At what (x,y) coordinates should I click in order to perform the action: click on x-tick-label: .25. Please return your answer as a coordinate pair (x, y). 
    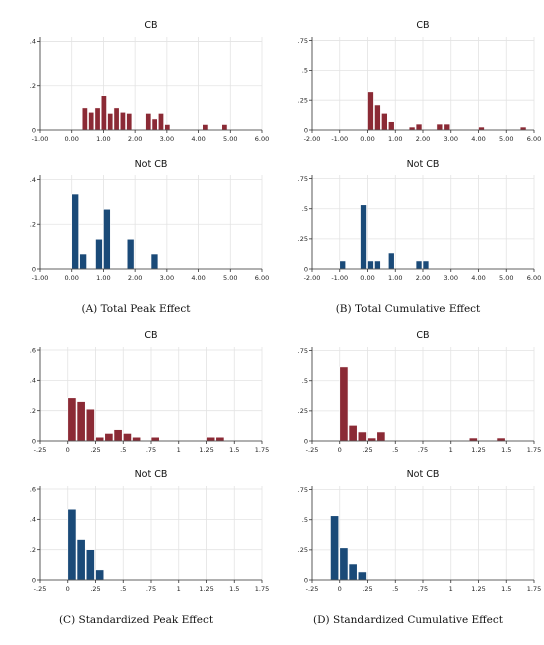
    Looking at the image, I should click on (95, 450).